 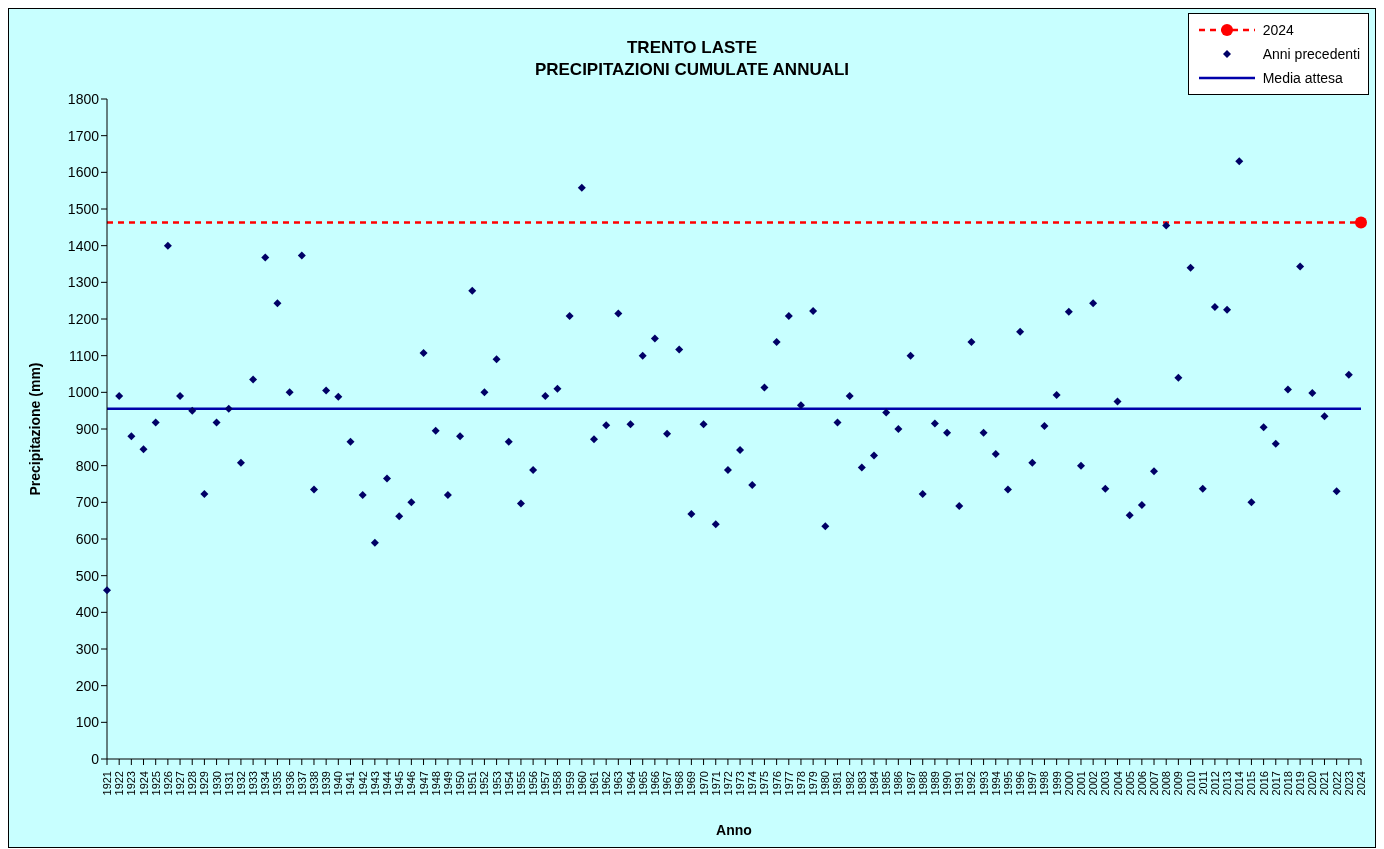 What do you see at coordinates (581, 783) in the screenshot?
I see `x-tick-label: 1960` at bounding box center [581, 783].